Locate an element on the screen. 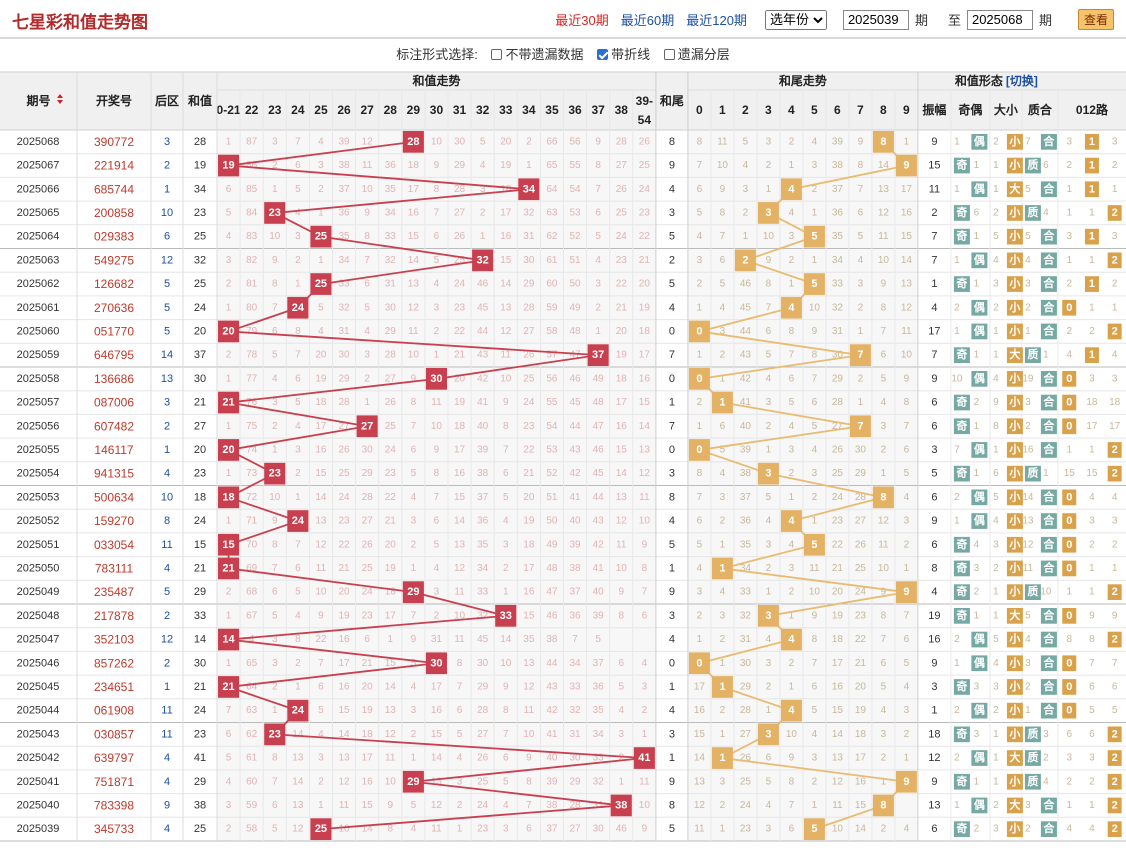 The image size is (1126, 848). sum-omission: 14 is located at coordinates (321, 497).